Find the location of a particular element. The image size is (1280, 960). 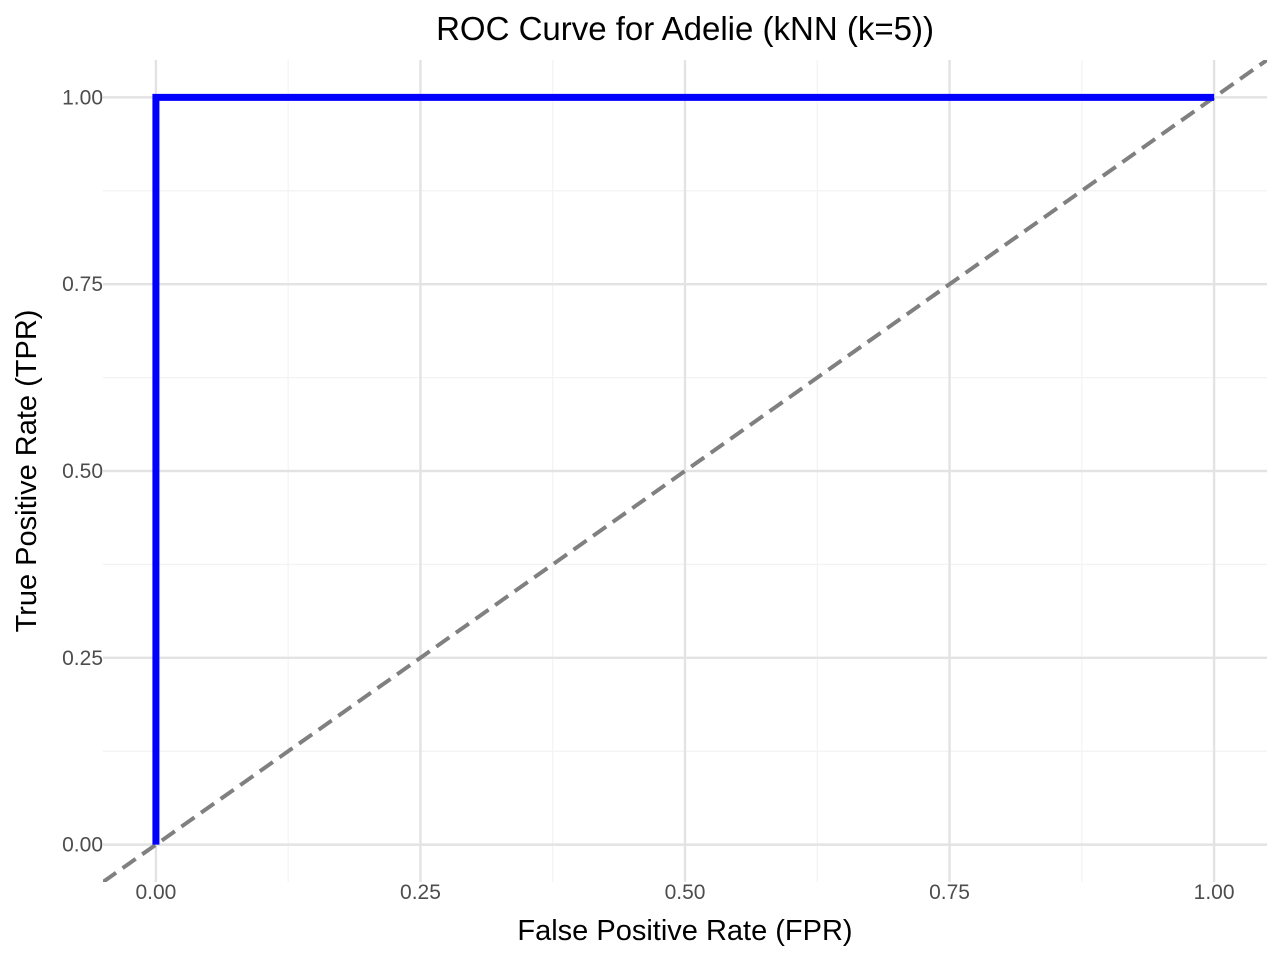

x-tick-label: 0.50 is located at coordinates (685, 892).